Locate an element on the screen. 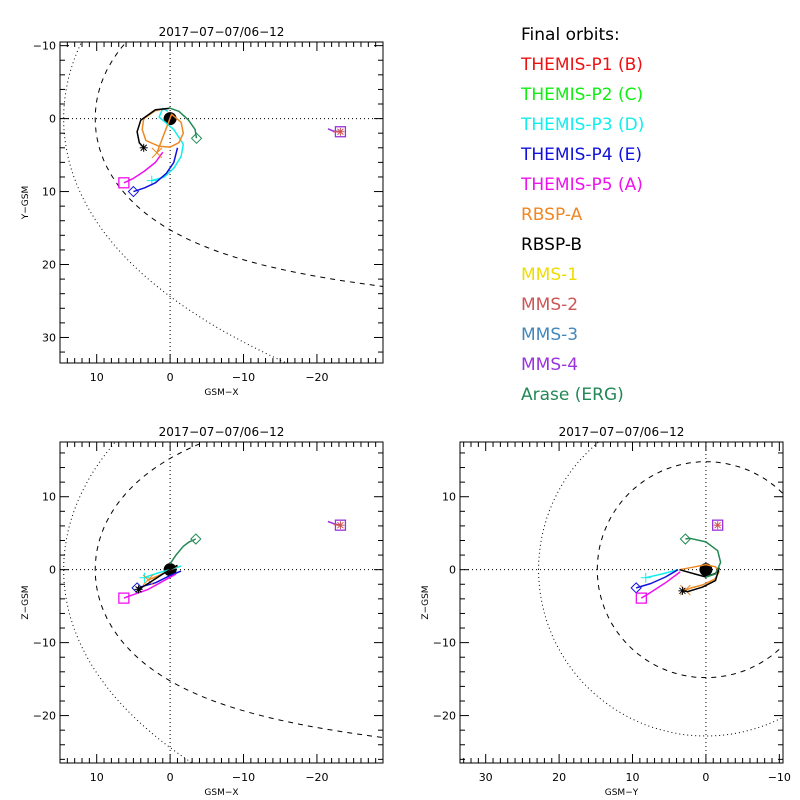 Image resolution: width=800 pixels, height=800 pixels. y-tick-label: 20 is located at coordinates (49, 265).